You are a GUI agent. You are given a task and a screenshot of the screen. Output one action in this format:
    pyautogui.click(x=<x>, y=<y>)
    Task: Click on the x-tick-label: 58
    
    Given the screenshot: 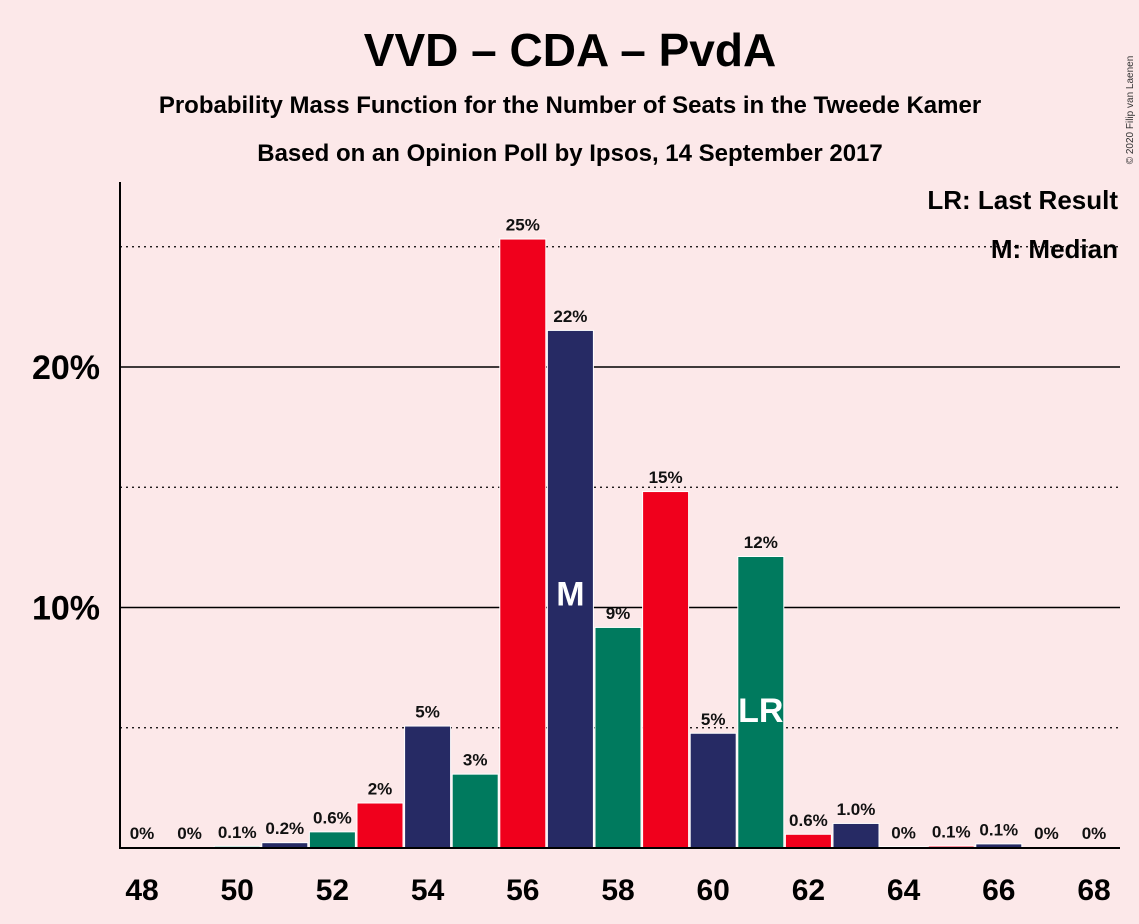 What is the action you would take?
    pyautogui.click(x=617, y=890)
    